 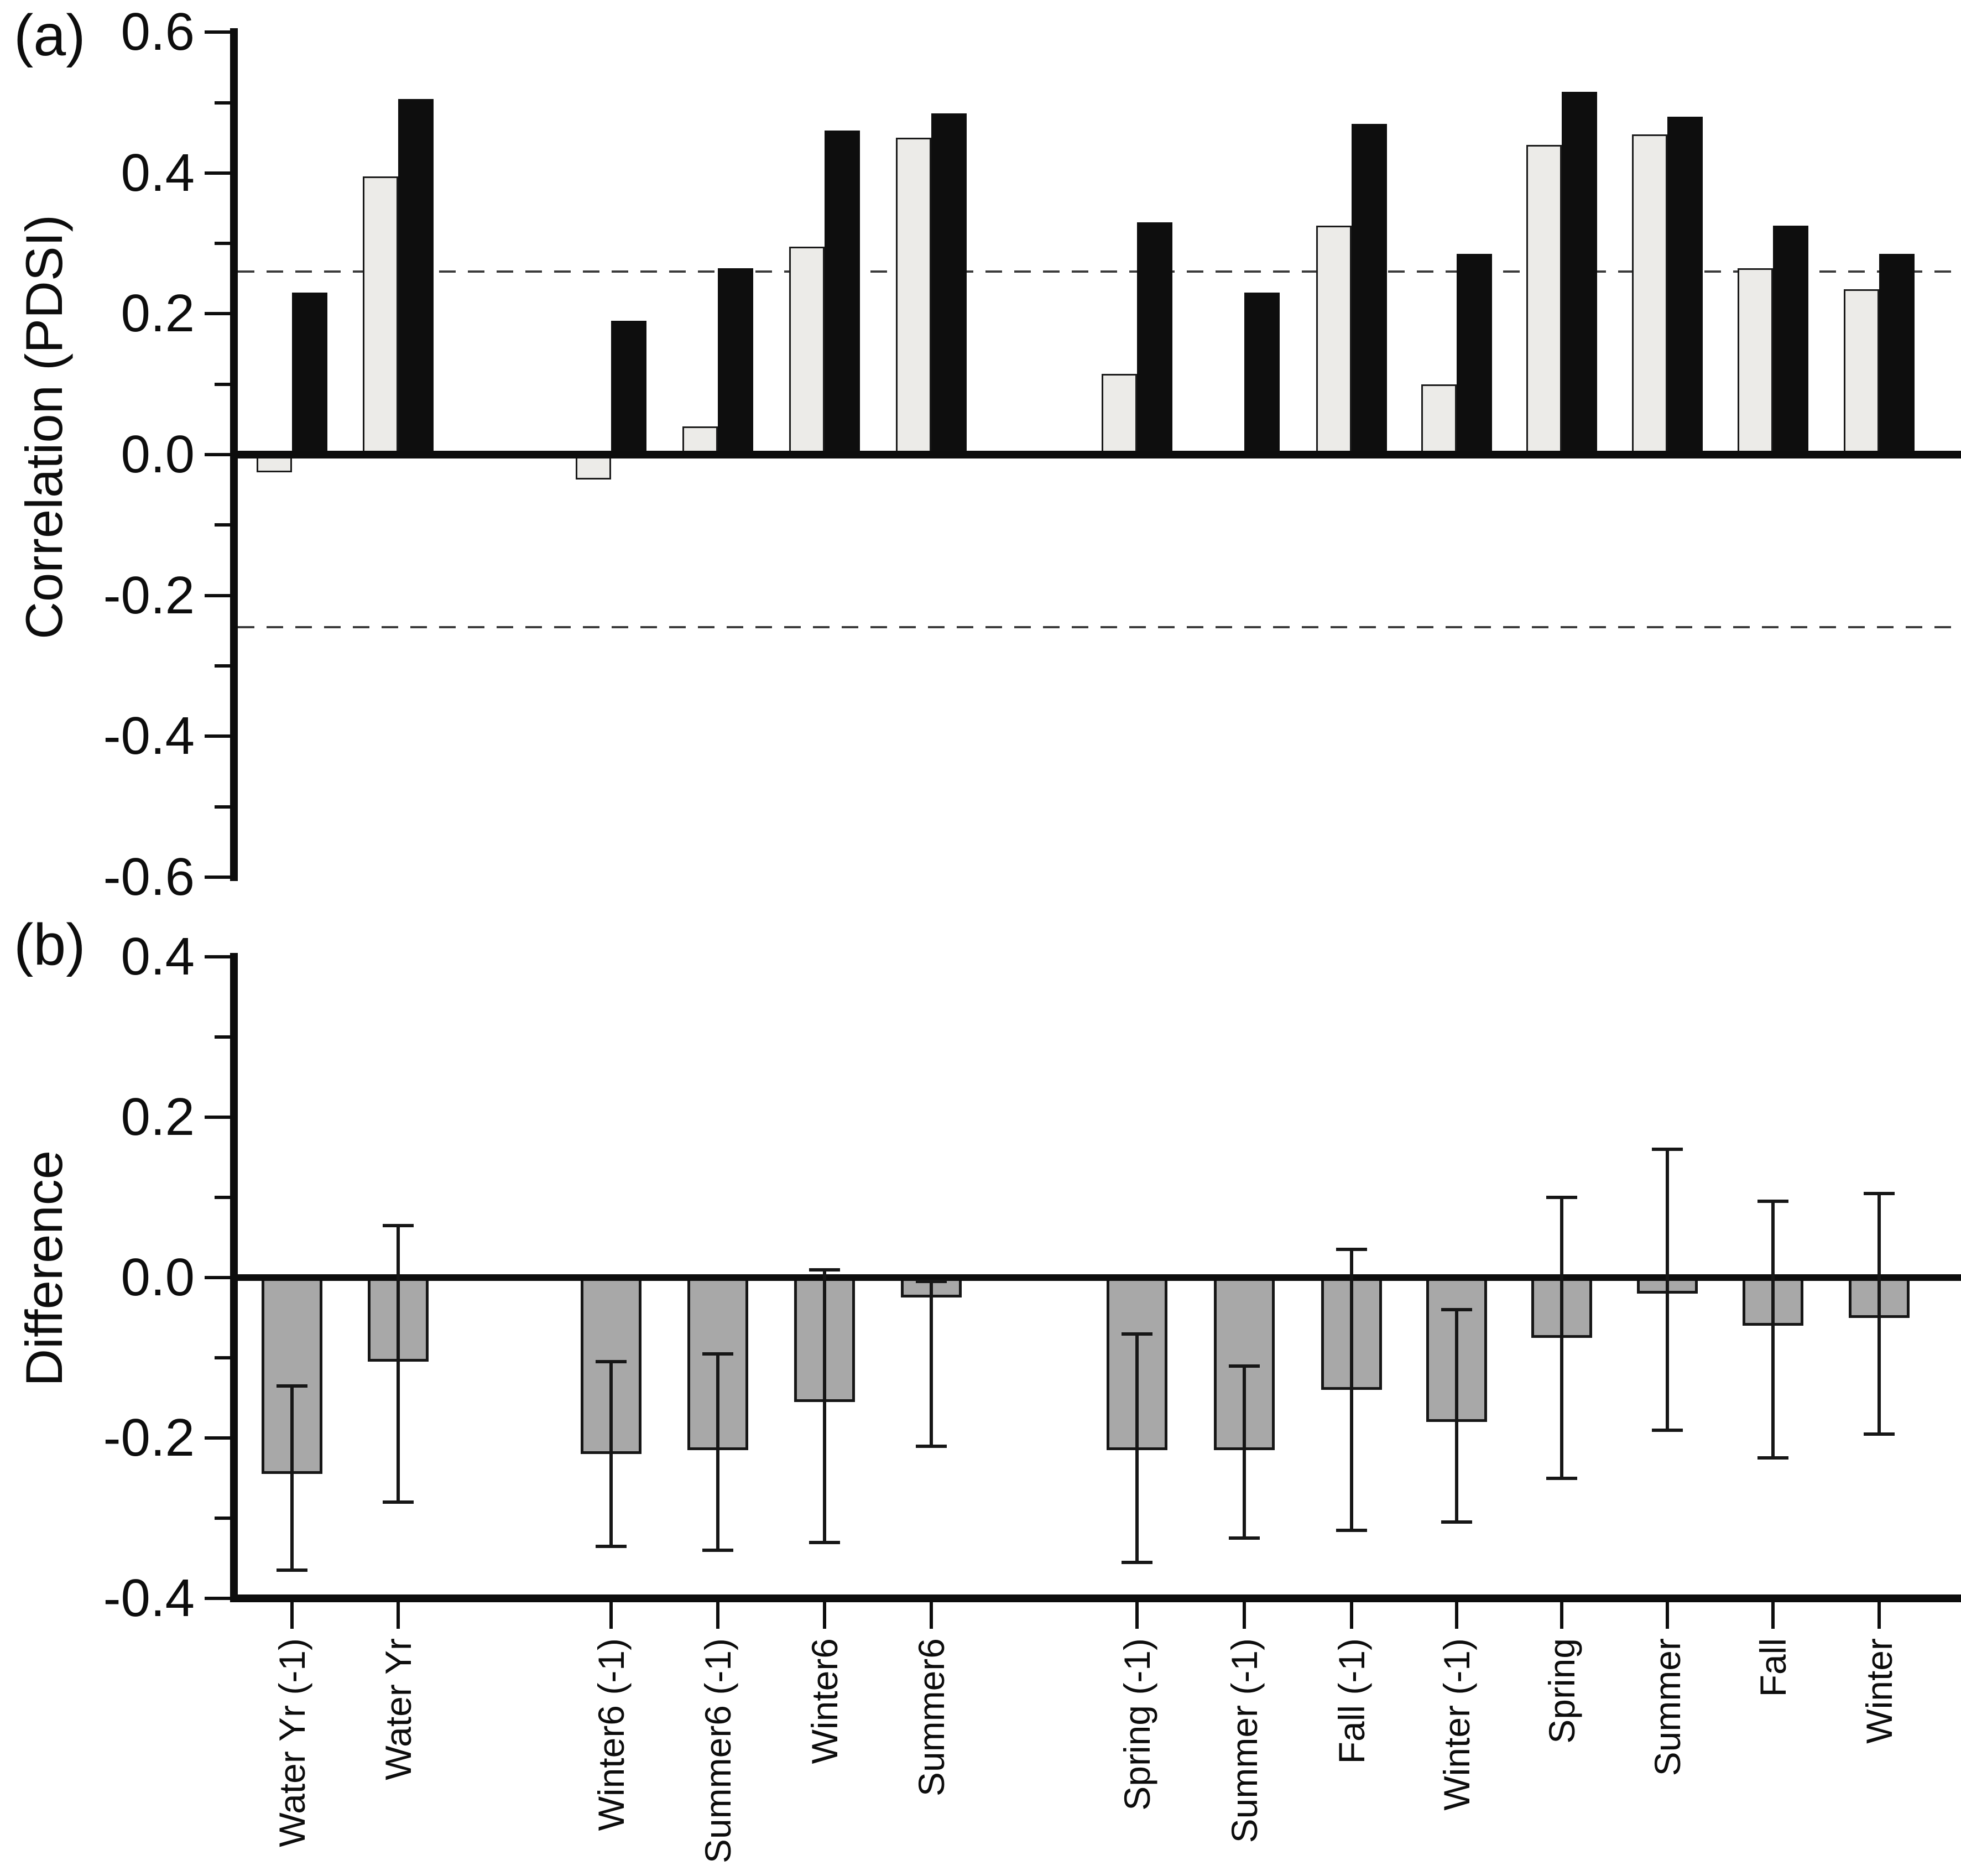 What do you see at coordinates (398, 1709) in the screenshot?
I see `x-category-label-1: Water Yr` at bounding box center [398, 1709].